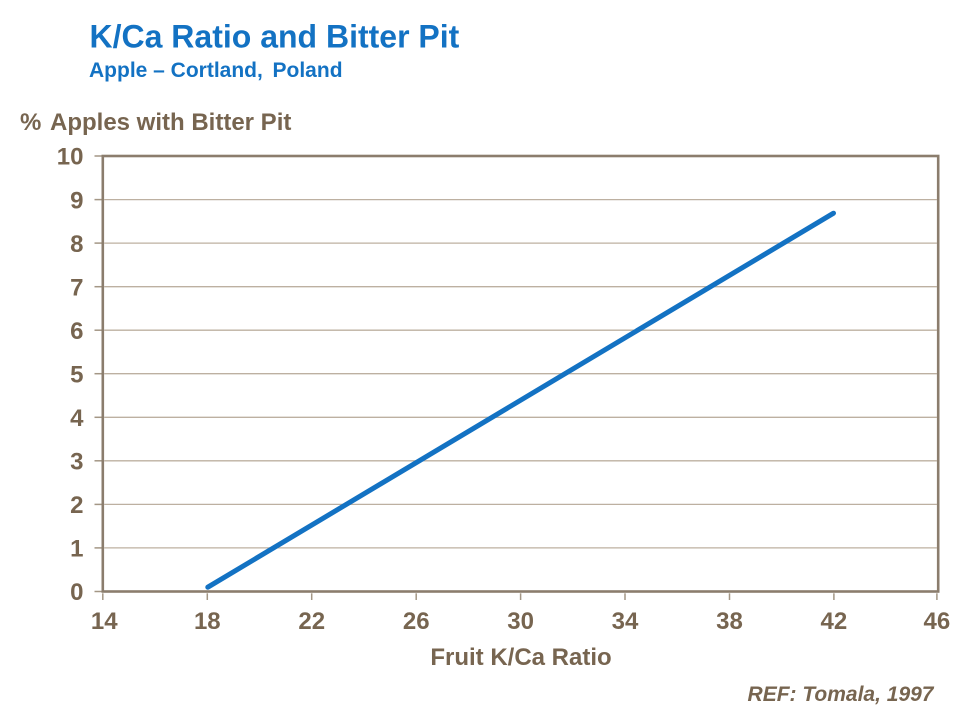 Image resolution: width=960 pixels, height=720 pixels. Describe the element at coordinates (520, 657) in the screenshot. I see `svg-text: Fruit K/Ca Ratio` at that location.